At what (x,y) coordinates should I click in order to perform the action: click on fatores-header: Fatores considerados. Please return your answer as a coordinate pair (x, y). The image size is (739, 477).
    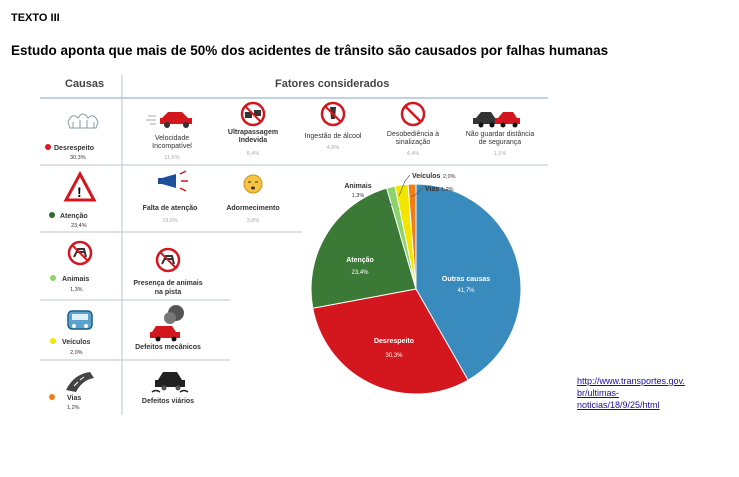
    Looking at the image, I should click on (332, 84).